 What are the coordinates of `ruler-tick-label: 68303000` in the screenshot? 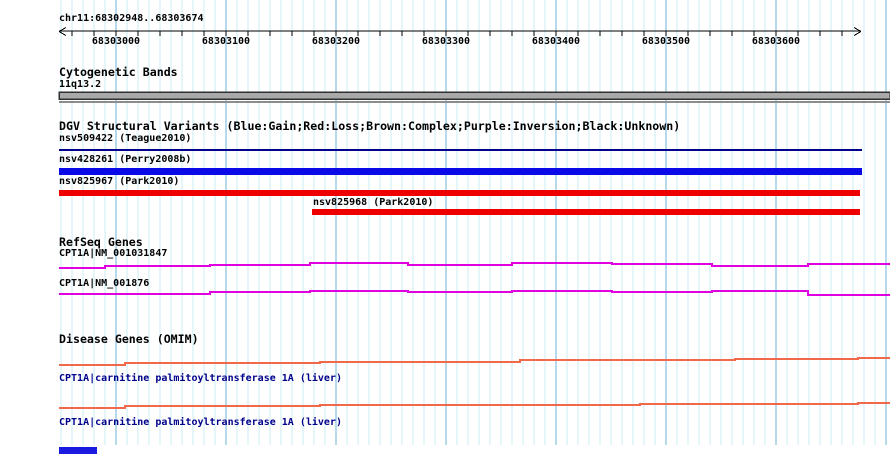 It's located at (116, 41).